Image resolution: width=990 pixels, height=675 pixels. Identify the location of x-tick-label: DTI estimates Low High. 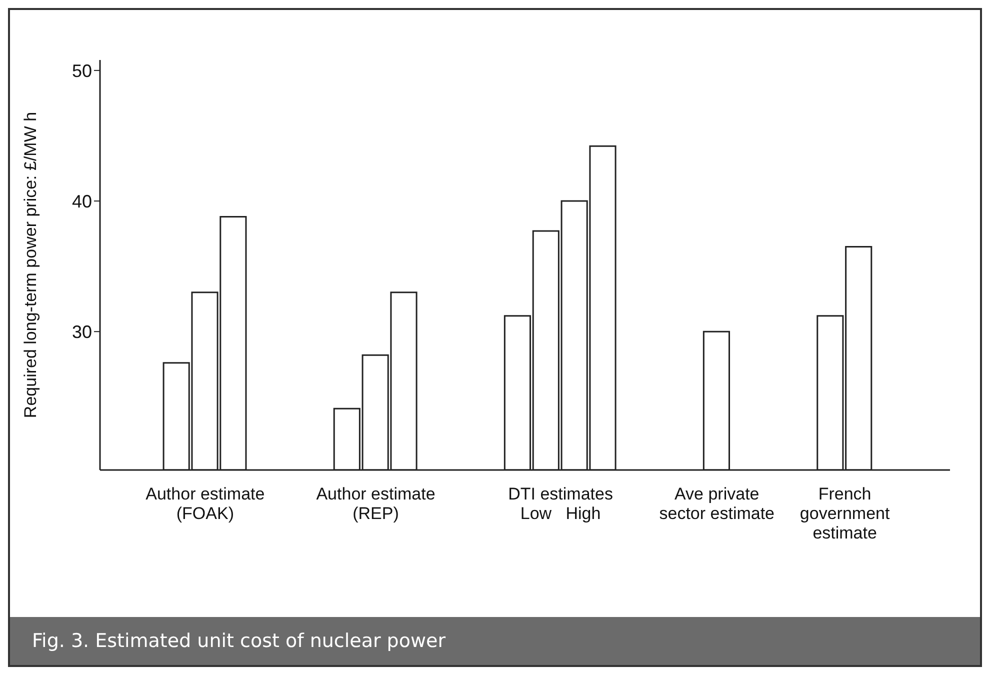
(560, 504).